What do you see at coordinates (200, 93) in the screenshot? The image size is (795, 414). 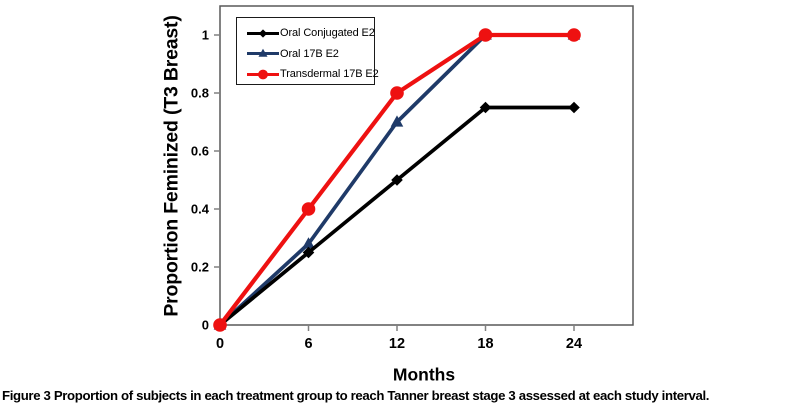 I see `y-tick-label: 0.8` at bounding box center [200, 93].